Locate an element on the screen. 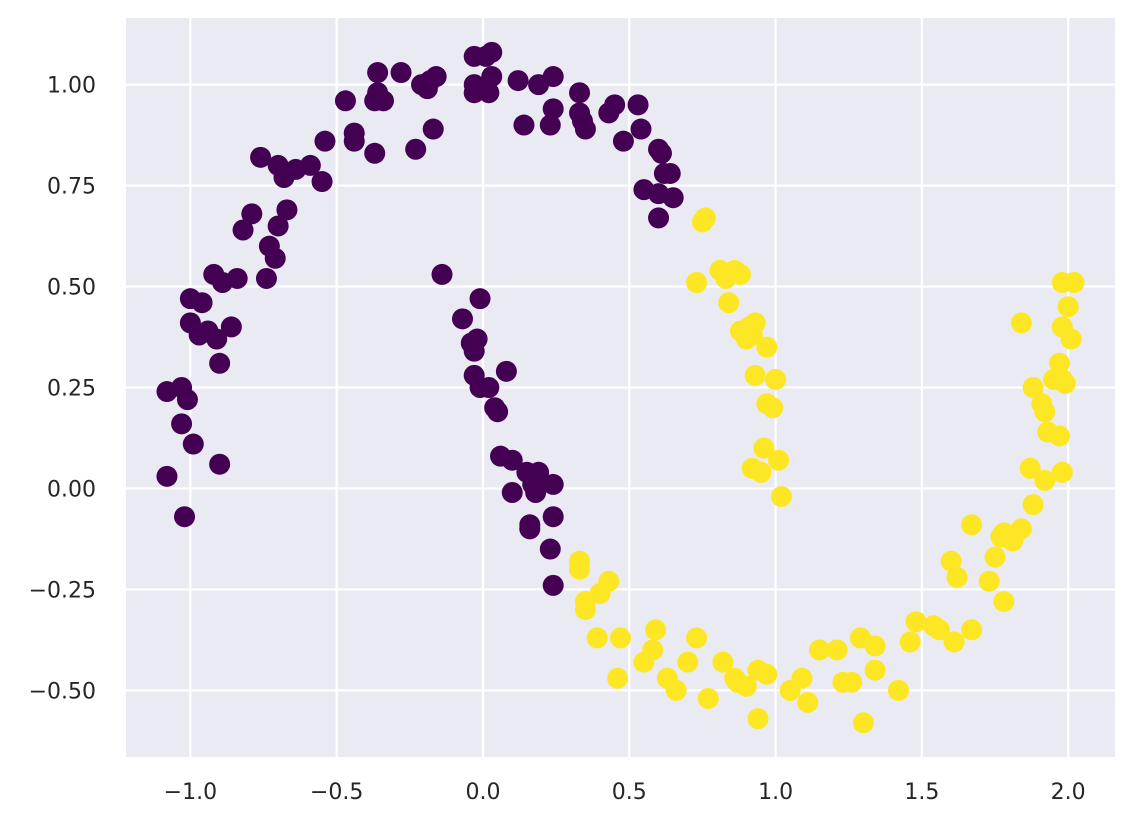  x-tick-label: −0.5 is located at coordinates (336, 792).